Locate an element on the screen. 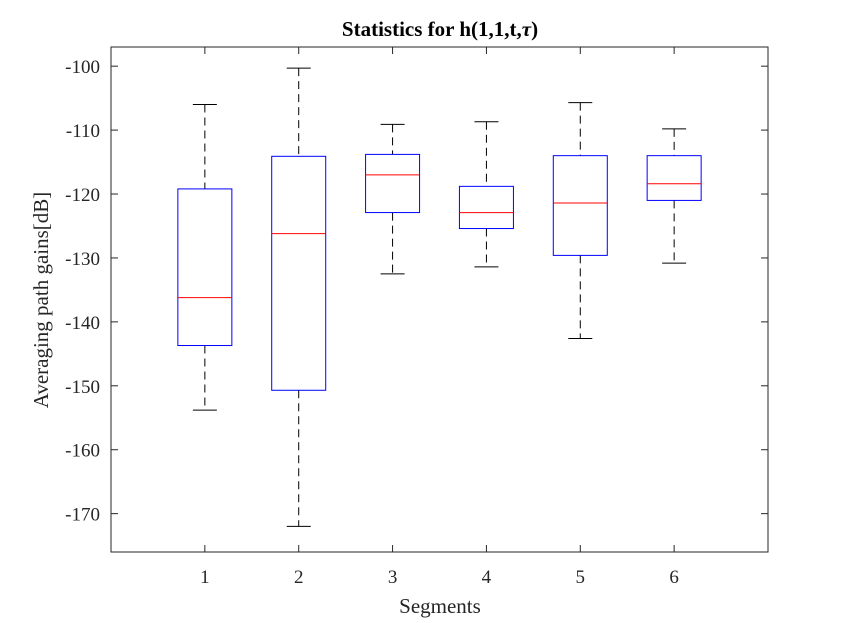 Image resolution: width=850 pixels, height=623 pixels. x-axis-label: Segments is located at coordinates (440, 606).